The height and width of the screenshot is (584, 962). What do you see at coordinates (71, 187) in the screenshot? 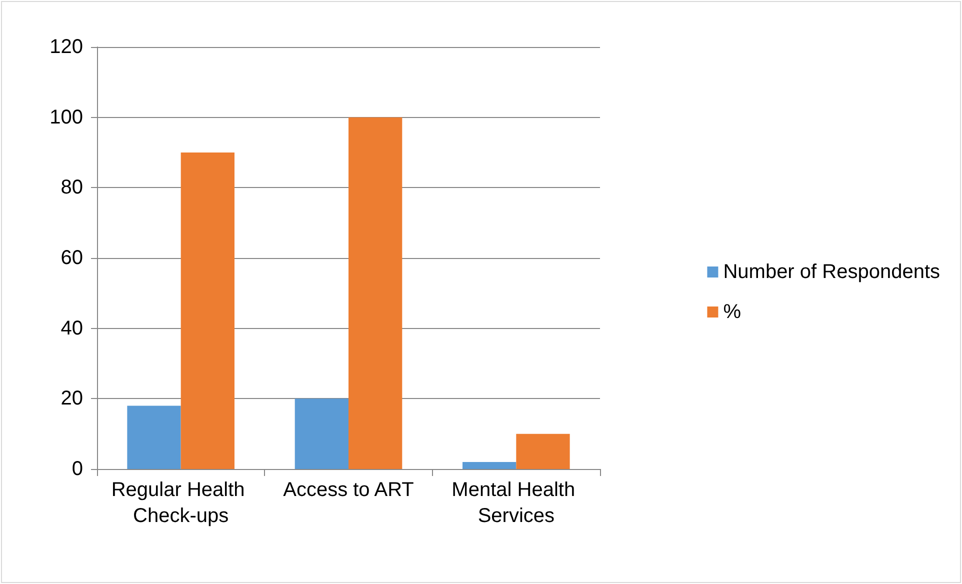
I see `y-tick-label: 80` at bounding box center [71, 187].